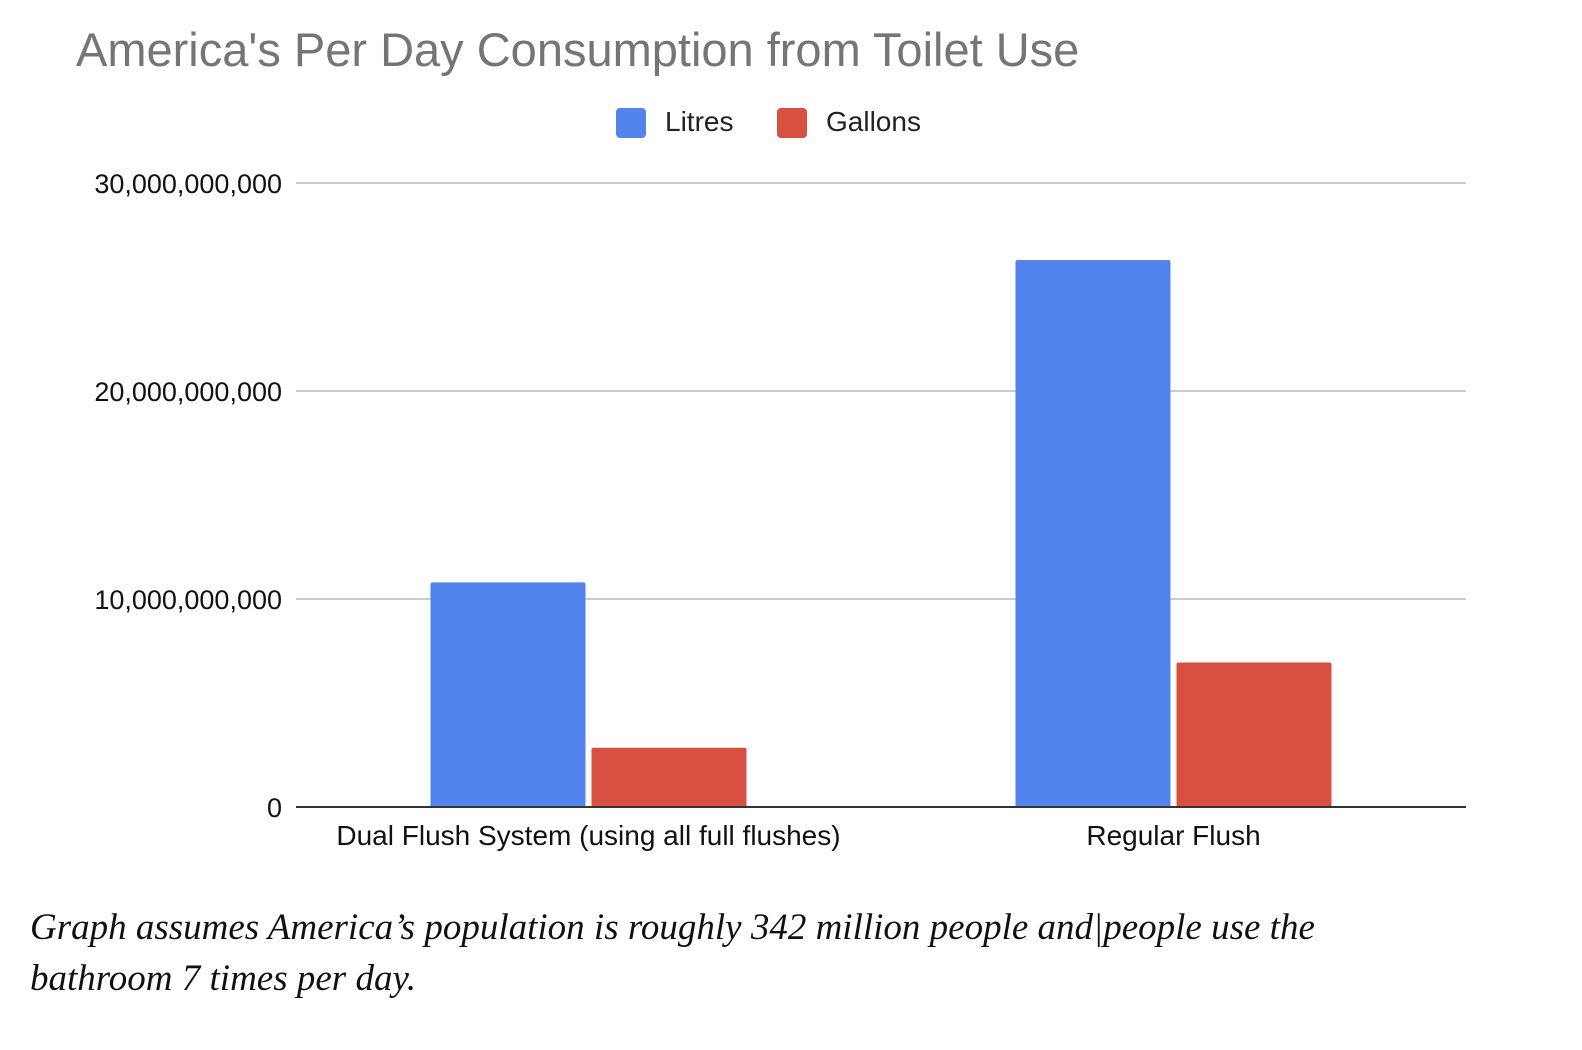  What do you see at coordinates (188, 600) in the screenshot?
I see `y-tick-label: 10,000,000,000` at bounding box center [188, 600].